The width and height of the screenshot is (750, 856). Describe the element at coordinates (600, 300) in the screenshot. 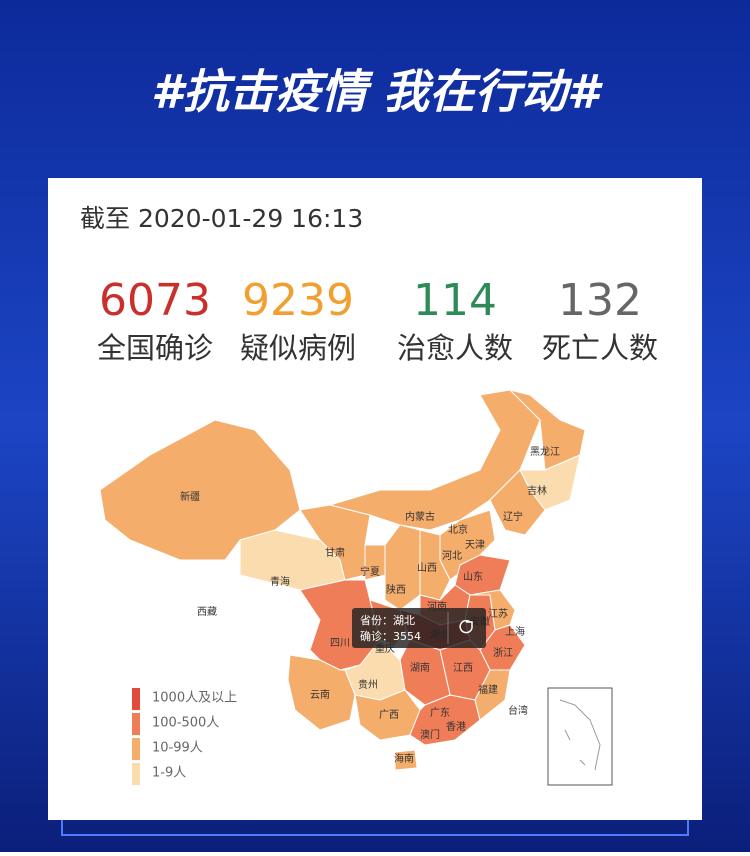

I see `stat-value: 132` at that location.